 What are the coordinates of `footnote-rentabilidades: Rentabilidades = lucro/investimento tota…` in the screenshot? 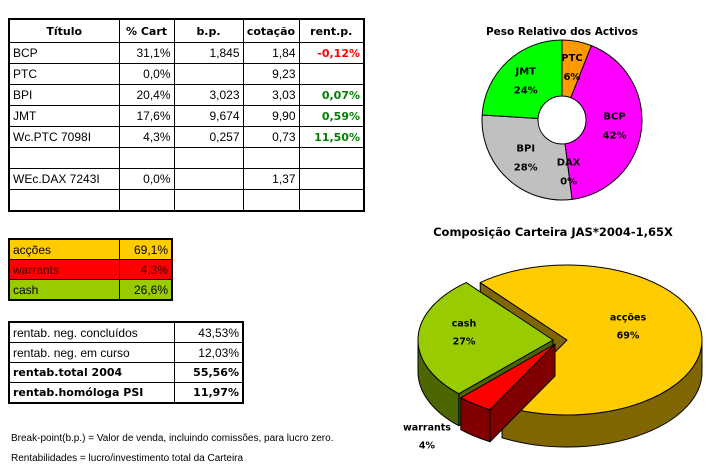 It's located at (127, 458).